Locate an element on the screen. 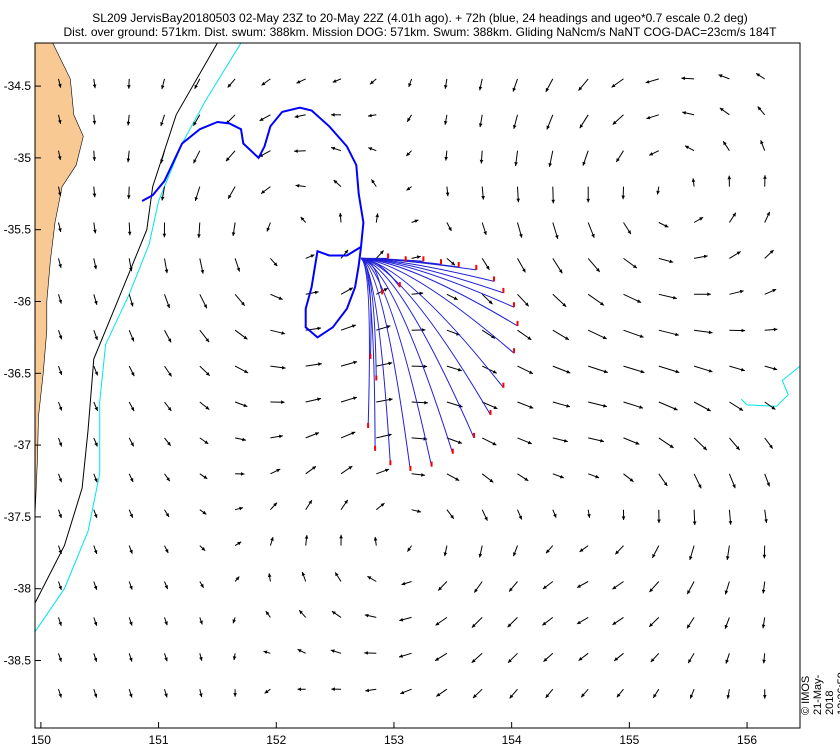  x-tick-label: 152 is located at coordinates (276, 740).